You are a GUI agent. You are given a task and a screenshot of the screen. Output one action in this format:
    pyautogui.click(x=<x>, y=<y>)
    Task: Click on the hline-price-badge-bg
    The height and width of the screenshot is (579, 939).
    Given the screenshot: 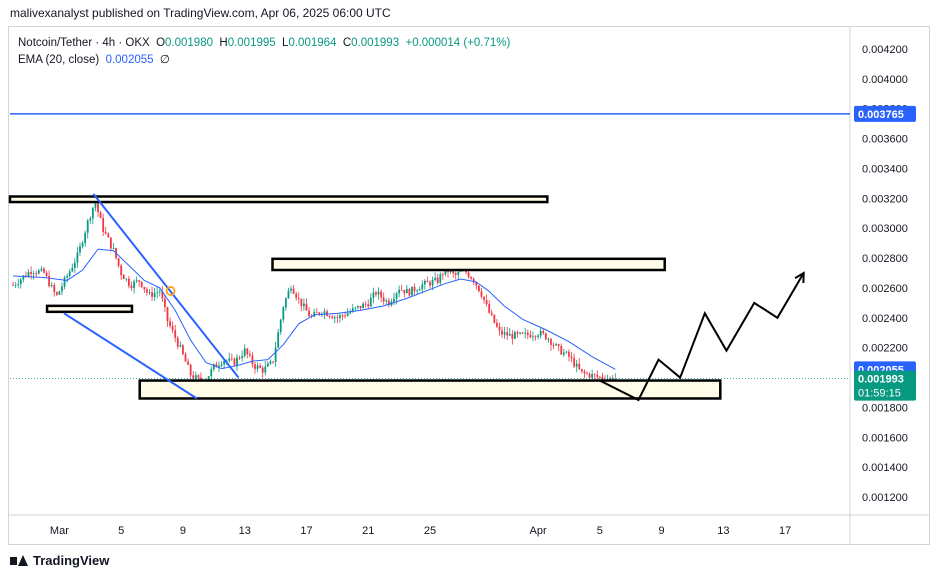 What is the action you would take?
    pyautogui.click(x=885, y=113)
    